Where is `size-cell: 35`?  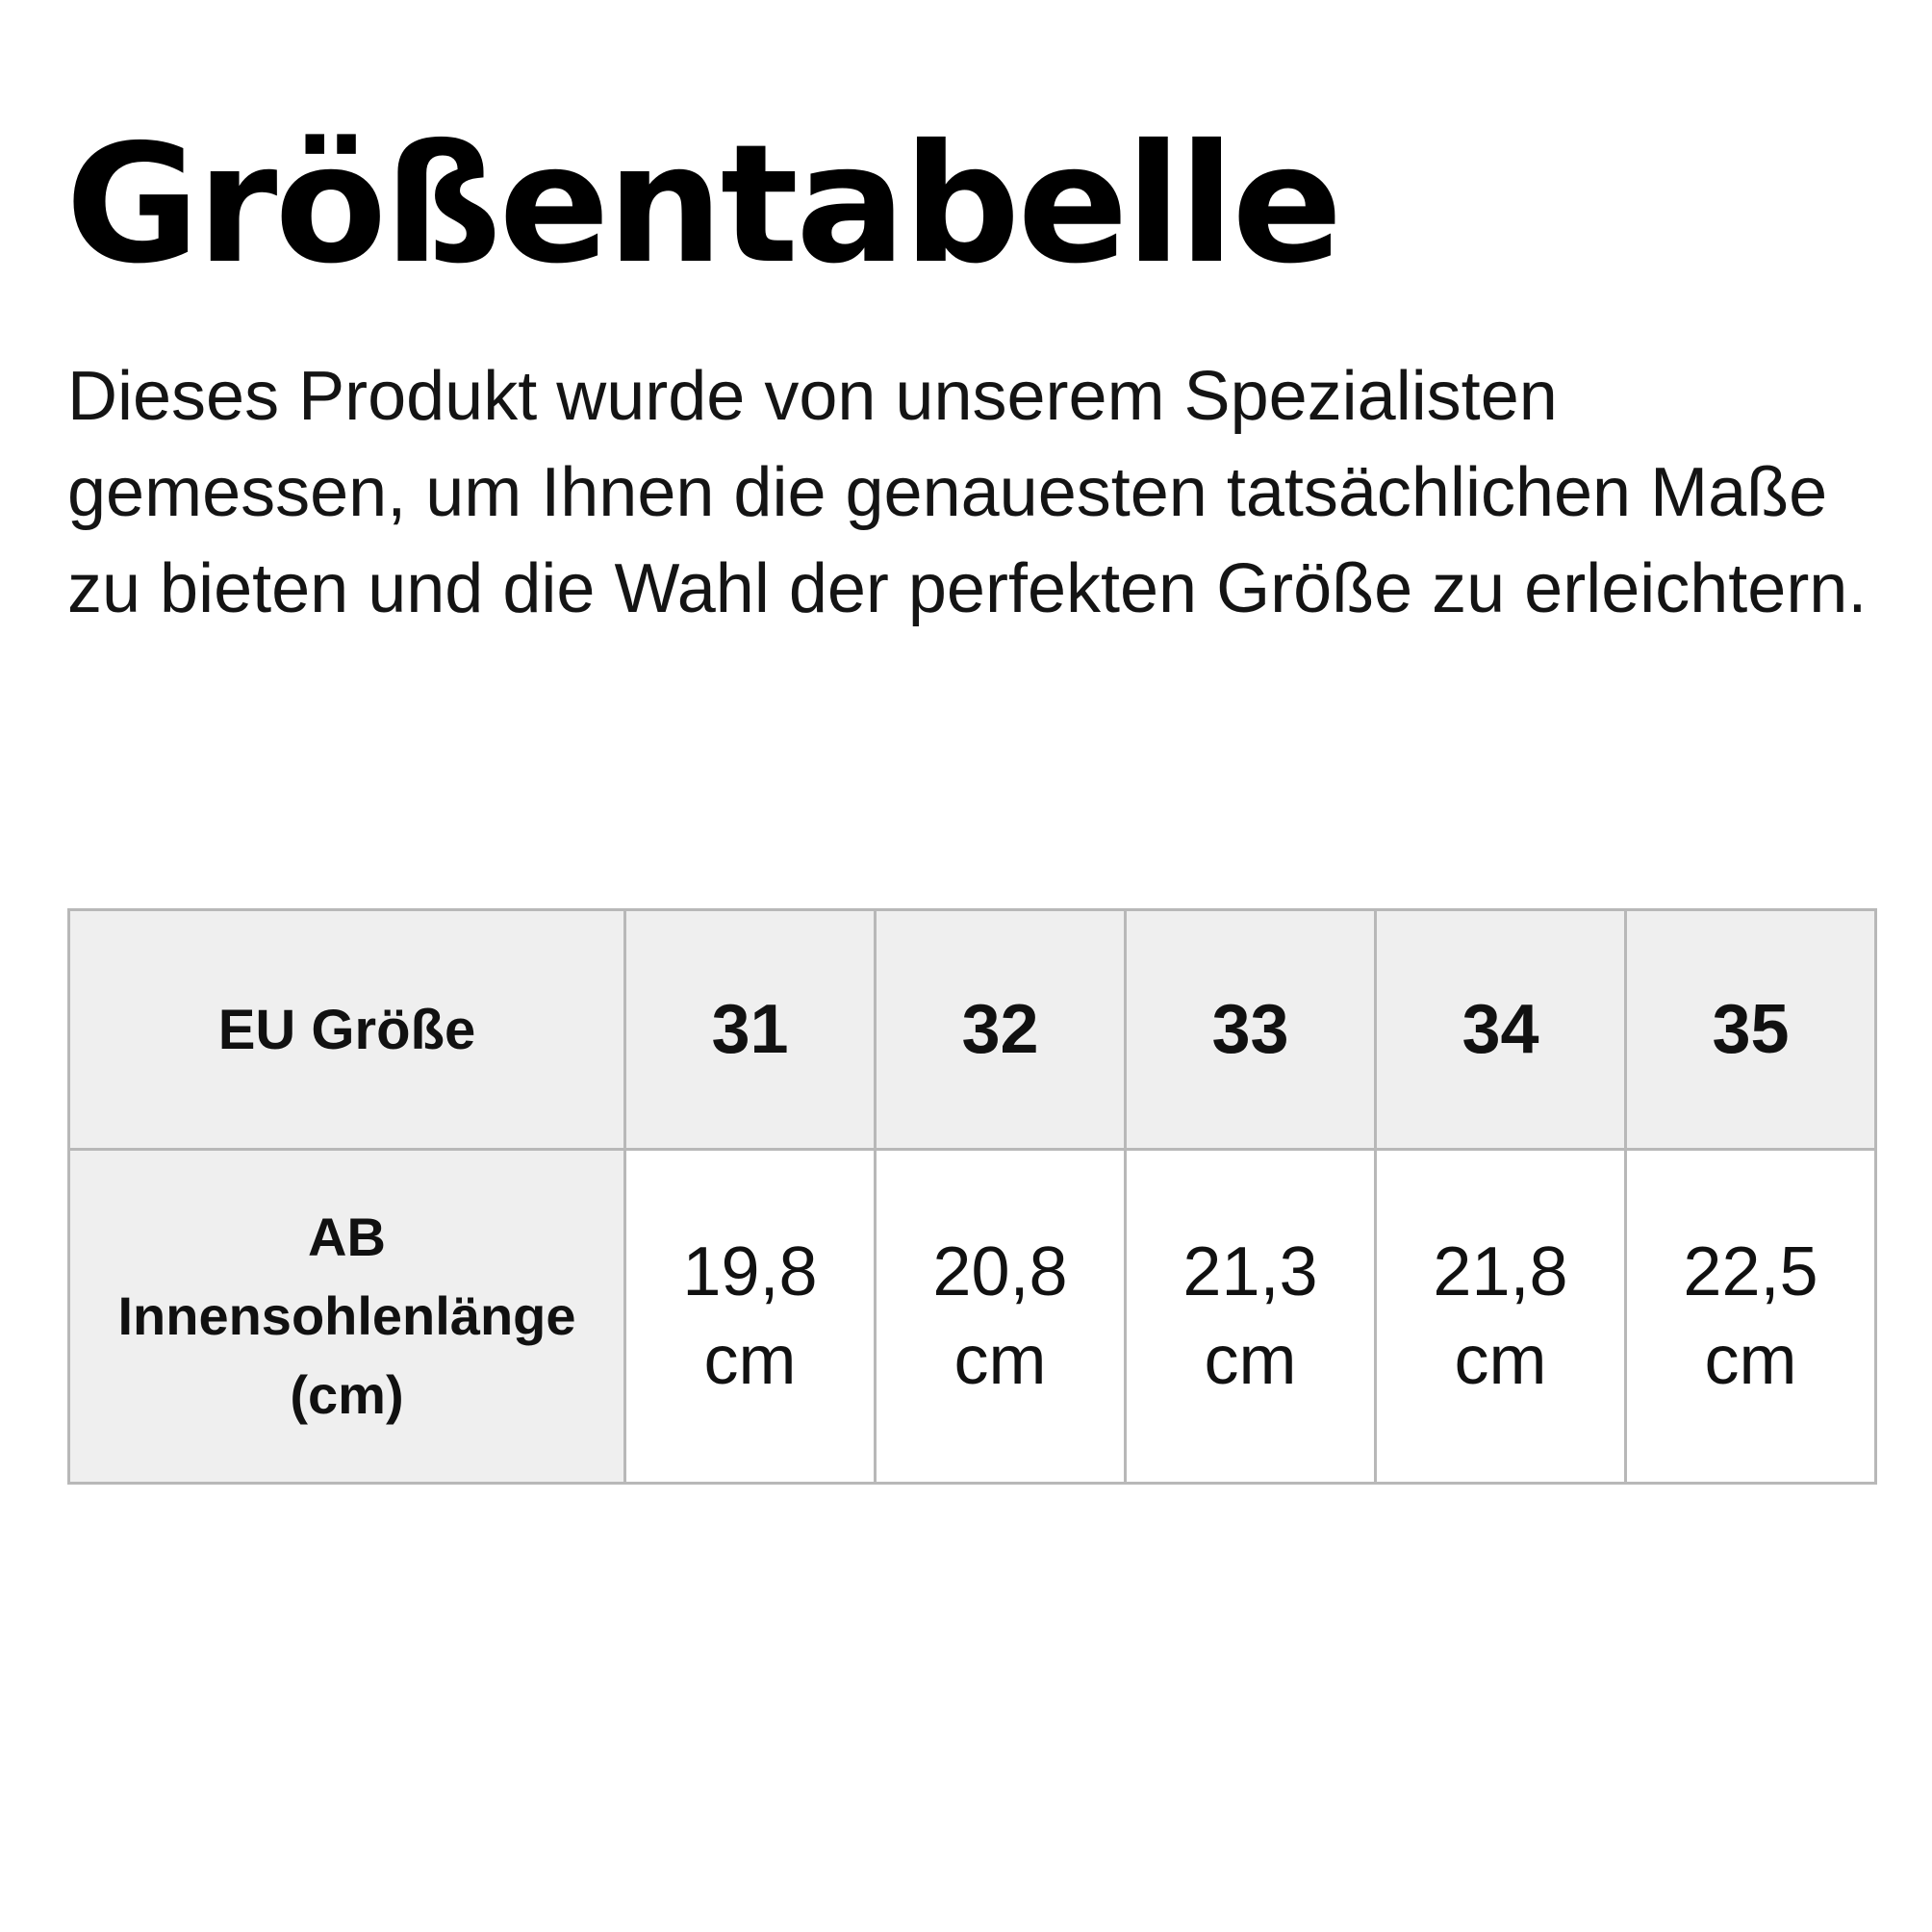
size-cell: 35 is located at coordinates (1750, 1029).